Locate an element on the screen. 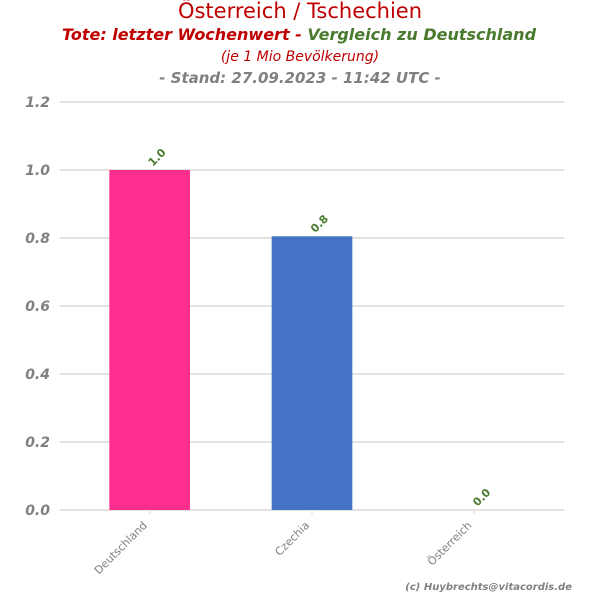  chart-note: (je 1 Mio Bevölkerung) is located at coordinates (300, 57).